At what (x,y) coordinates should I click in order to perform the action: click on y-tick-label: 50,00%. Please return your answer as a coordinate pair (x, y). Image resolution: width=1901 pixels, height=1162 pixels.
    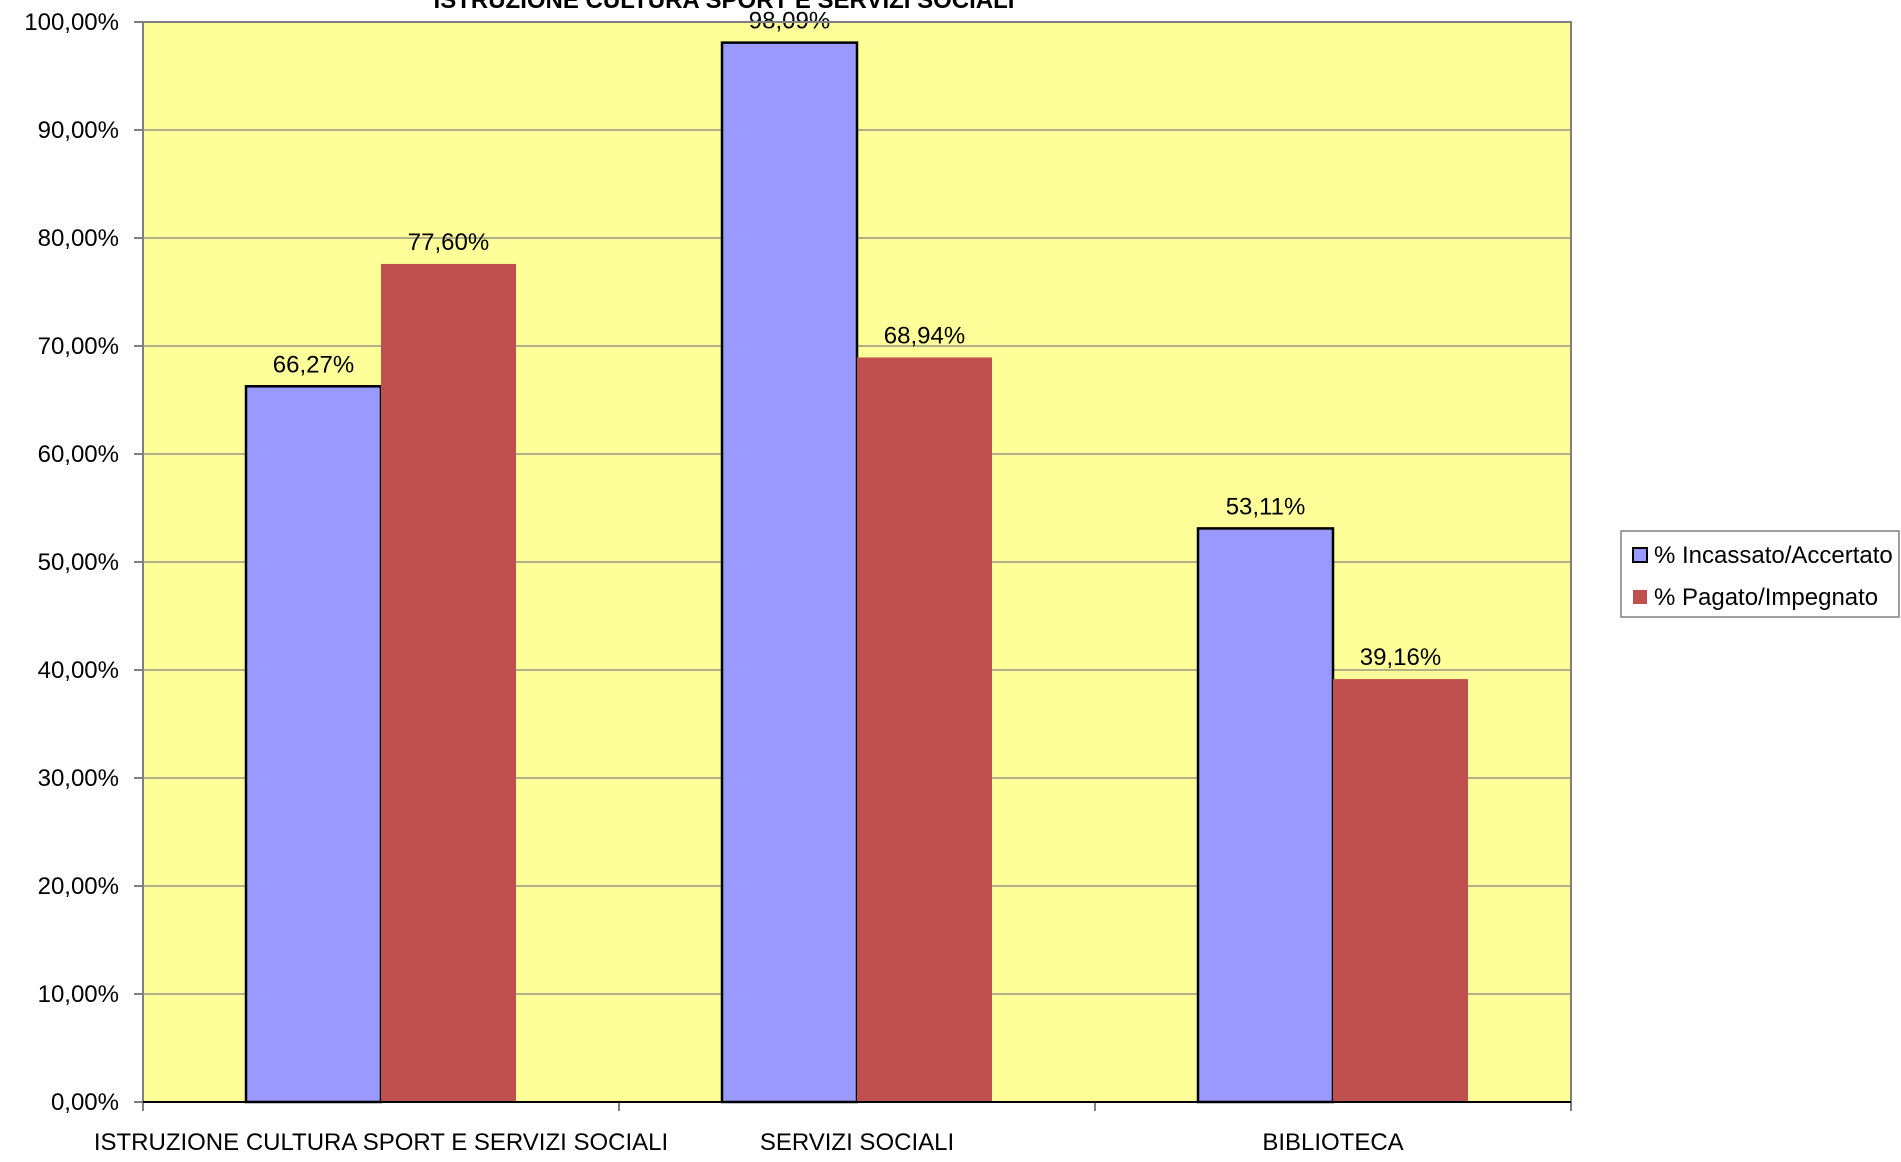
    Looking at the image, I should click on (78, 562).